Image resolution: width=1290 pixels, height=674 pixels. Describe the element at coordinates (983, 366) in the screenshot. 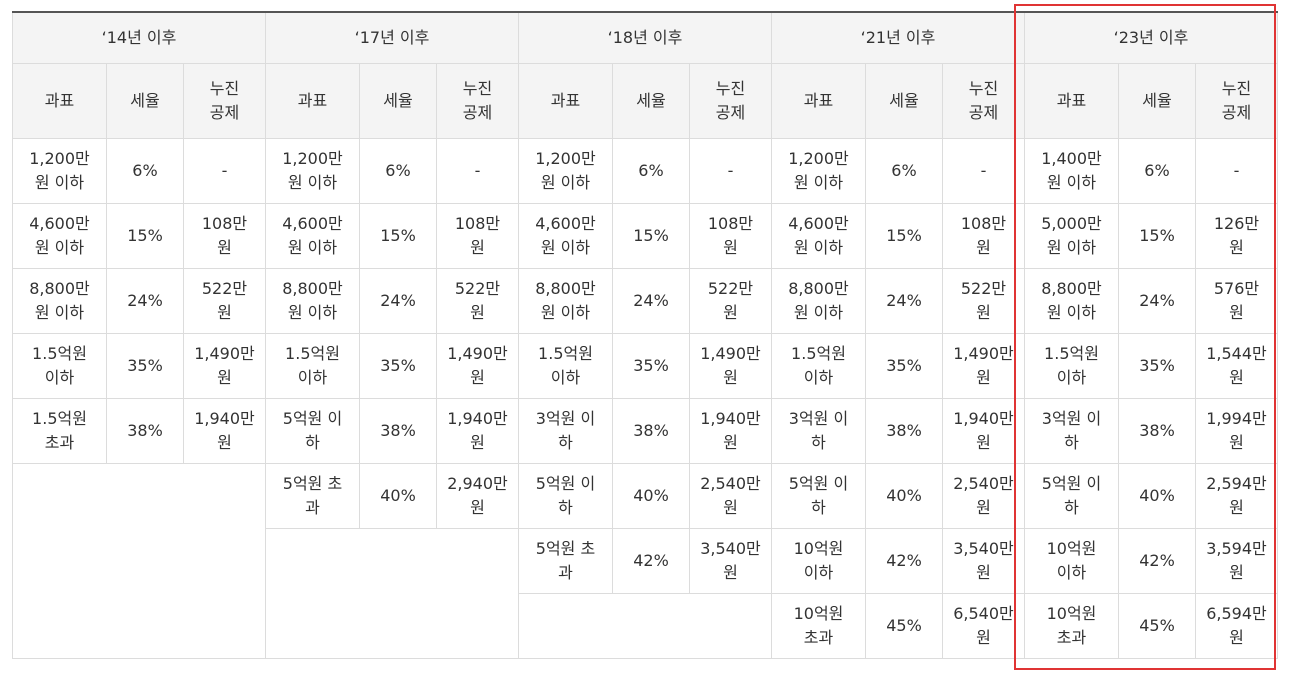

I see `cell-deduction: 1,490만 원` at that location.